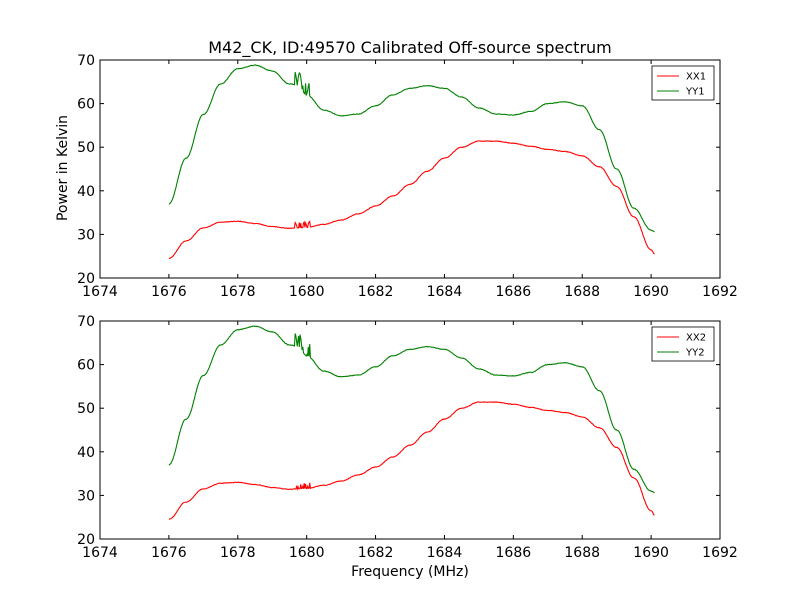 The width and height of the screenshot is (800, 600). Describe the element at coordinates (695, 353) in the screenshot. I see `legend-label-yy2: YY2` at that location.